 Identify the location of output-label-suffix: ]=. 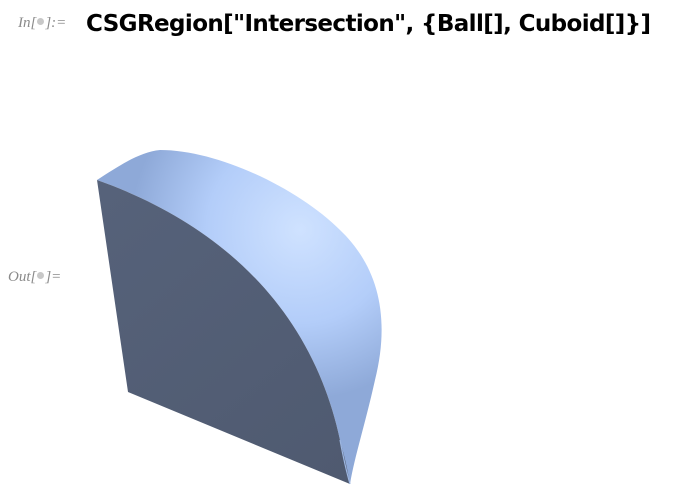
(53, 277).